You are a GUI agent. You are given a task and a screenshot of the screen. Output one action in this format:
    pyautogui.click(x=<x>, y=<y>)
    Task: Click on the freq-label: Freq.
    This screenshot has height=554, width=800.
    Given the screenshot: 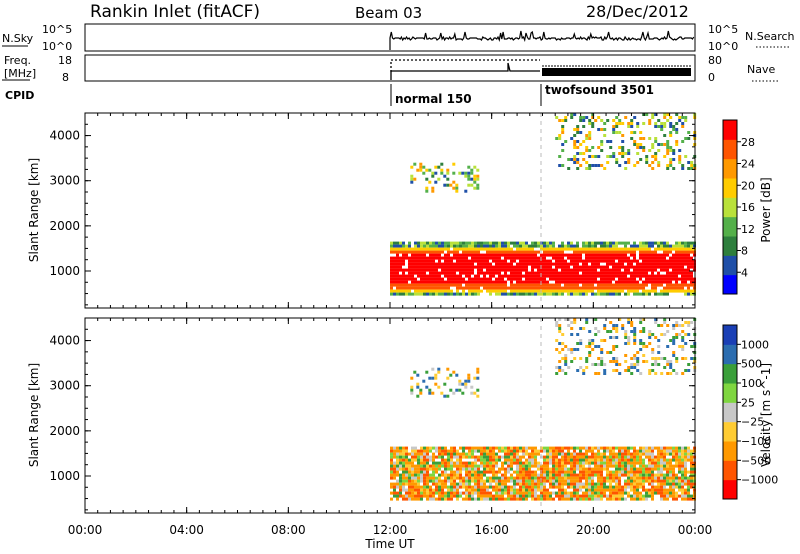 What is the action you would take?
    pyautogui.click(x=17, y=60)
    